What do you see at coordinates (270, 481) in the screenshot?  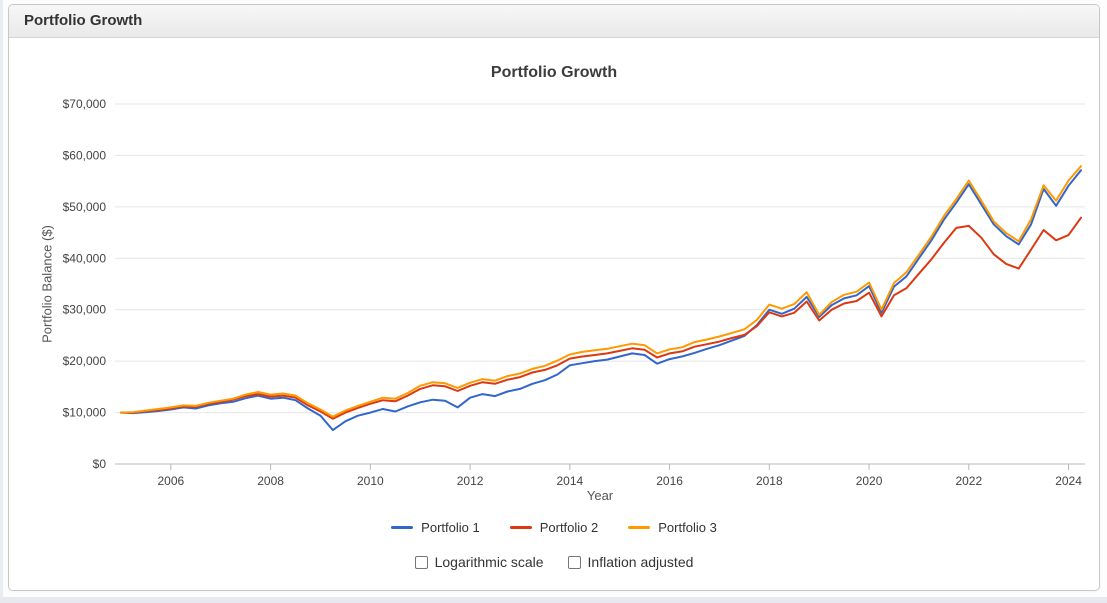 I see `x-tick-label: 2008` at bounding box center [270, 481].